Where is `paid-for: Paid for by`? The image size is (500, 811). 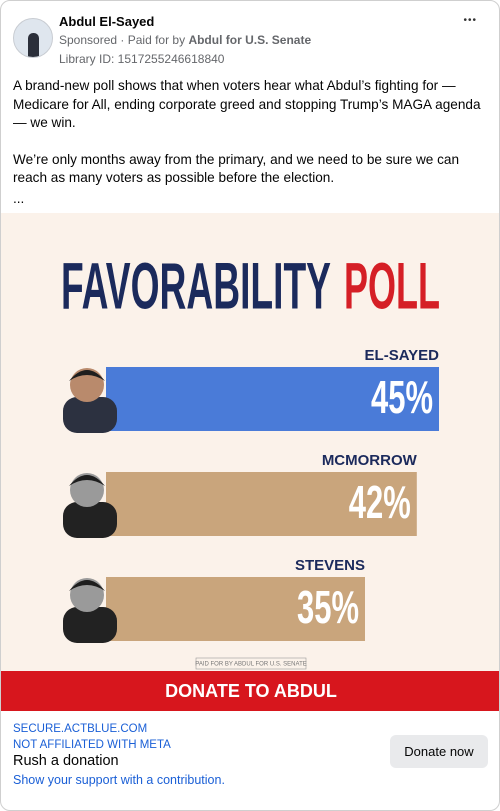 paid-for: Paid for by is located at coordinates (156, 40).